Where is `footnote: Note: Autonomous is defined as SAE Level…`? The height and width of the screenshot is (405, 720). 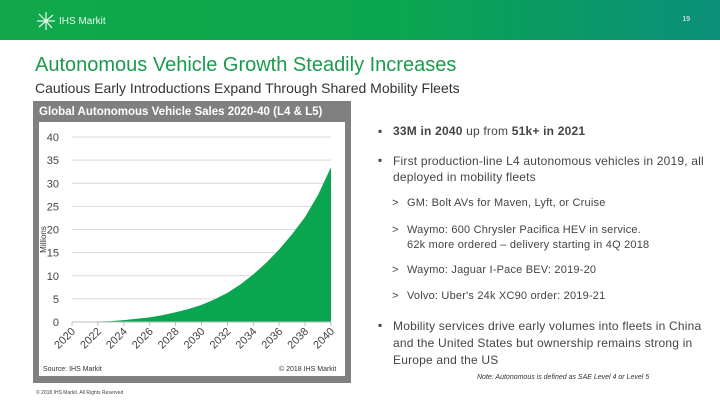
footnote: Note: Autonomous is defined as SAE Level… is located at coordinates (563, 377).